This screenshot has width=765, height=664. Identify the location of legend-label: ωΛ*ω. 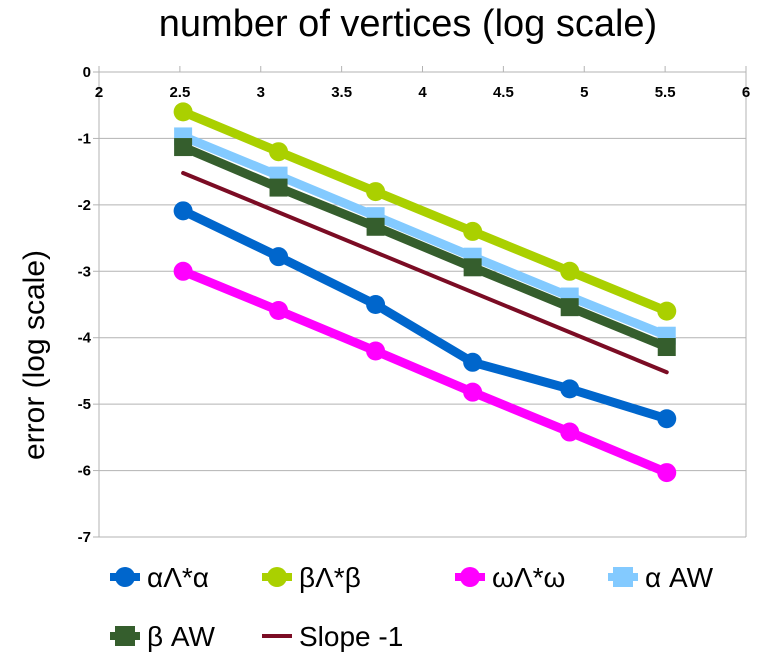
(528, 577).